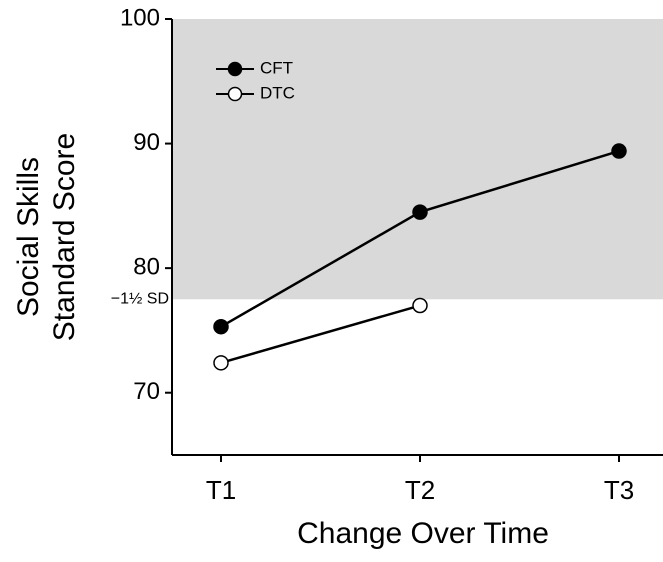 Image resolution: width=663 pixels, height=562 pixels. Describe the element at coordinates (619, 490) in the screenshot. I see `x-tick-label: T3` at that location.